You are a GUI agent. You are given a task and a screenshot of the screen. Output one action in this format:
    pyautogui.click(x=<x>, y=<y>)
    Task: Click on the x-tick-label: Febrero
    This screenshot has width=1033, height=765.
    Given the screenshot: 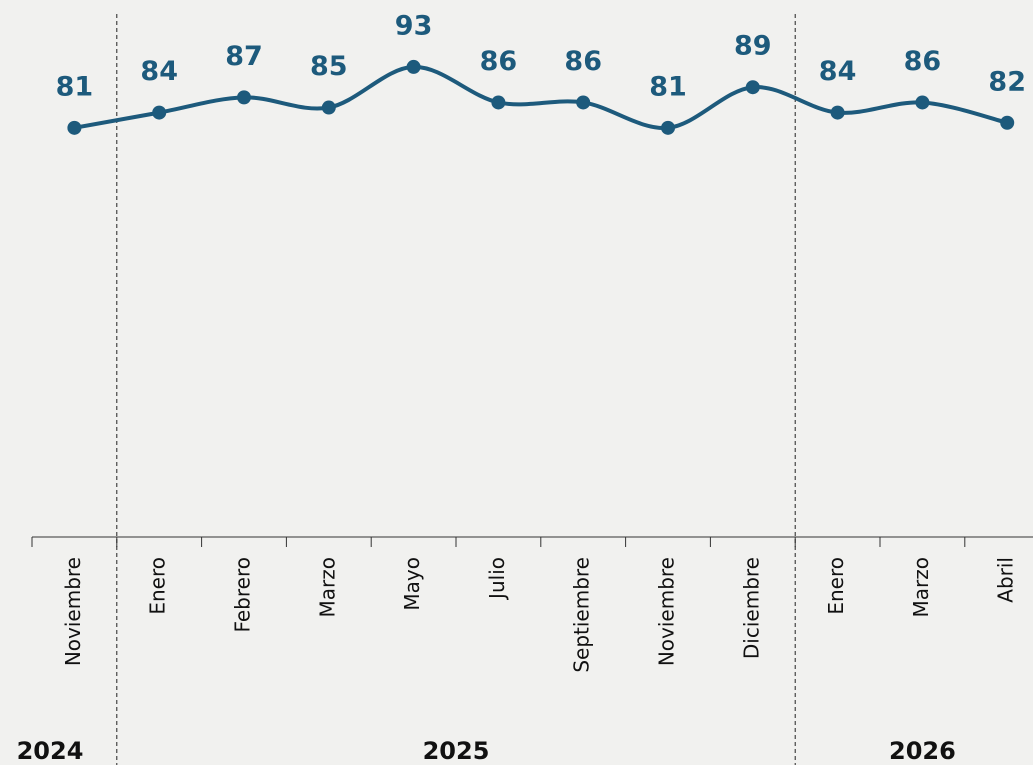 What is the action you would take?
    pyautogui.click(x=243, y=595)
    